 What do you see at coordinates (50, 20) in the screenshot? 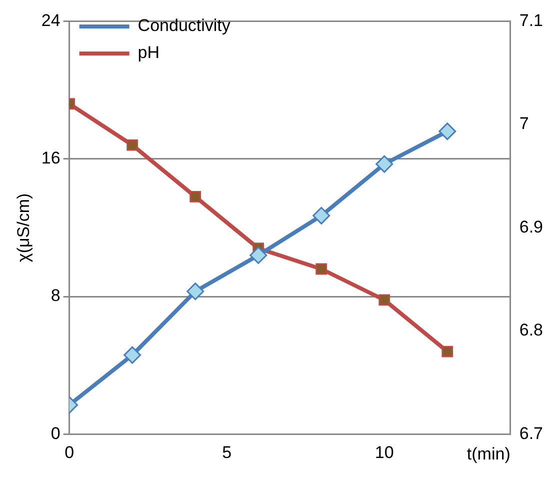
I see `y-tick-label: 24` at bounding box center [50, 20].